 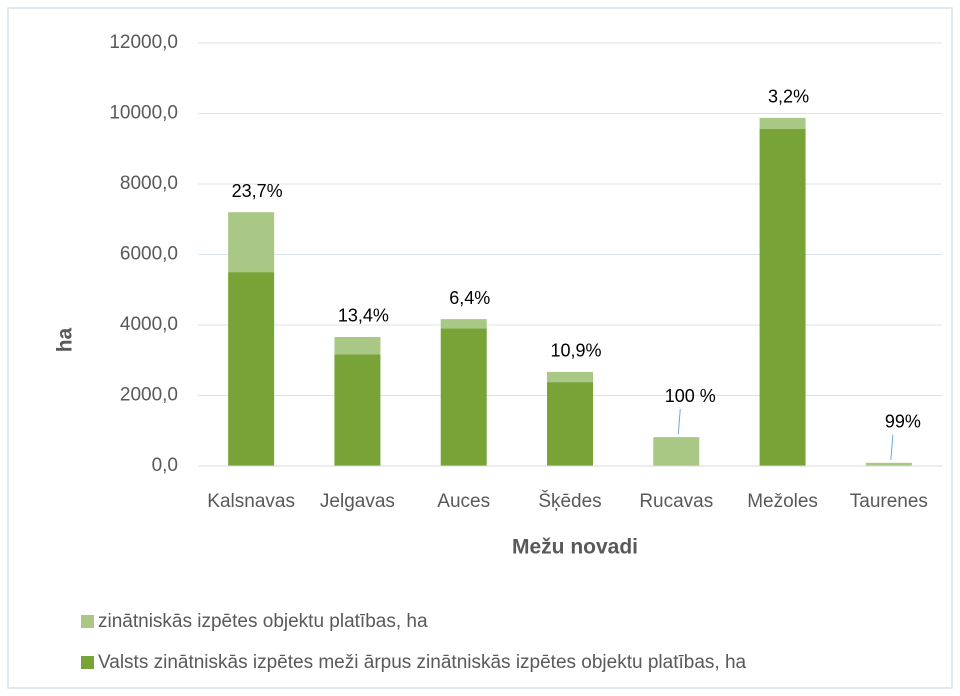 I want to click on data-label: 13,4%, so click(x=363, y=316).